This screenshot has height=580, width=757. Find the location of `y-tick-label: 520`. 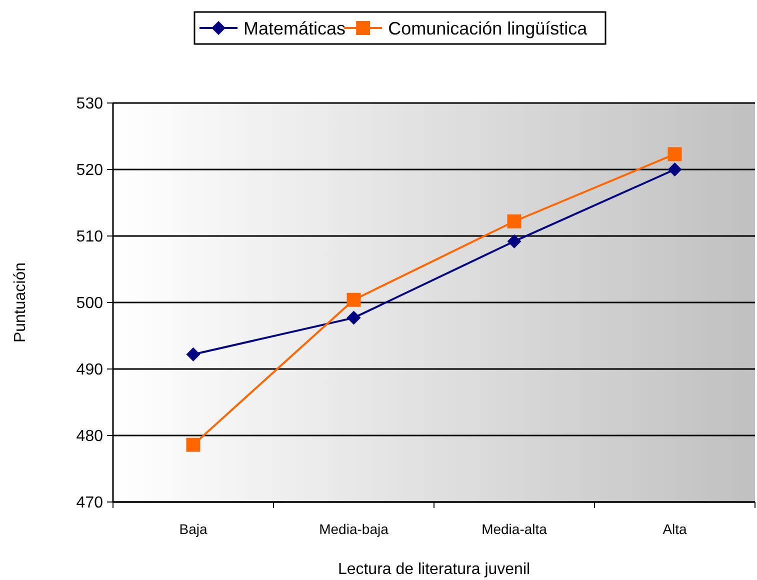

y-tick-label: 520 is located at coordinates (90, 171).